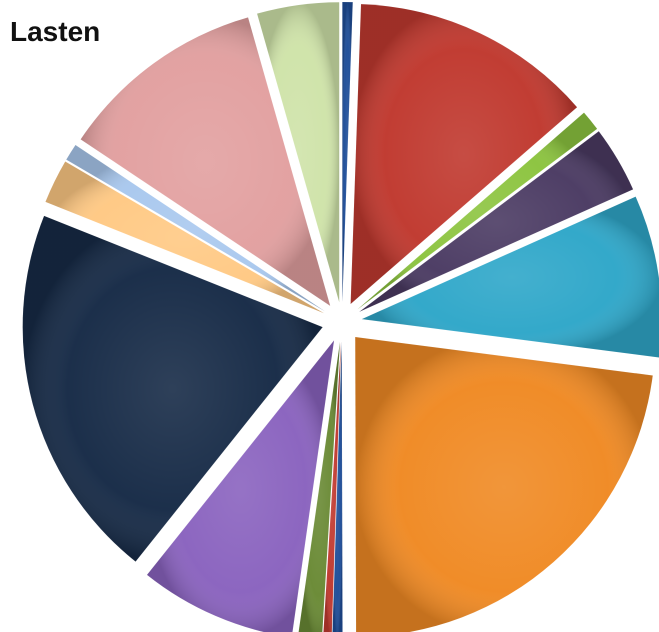 The width and height of the screenshot is (659, 632). I want to click on pie-slice-15-shading, so click(298, 152).